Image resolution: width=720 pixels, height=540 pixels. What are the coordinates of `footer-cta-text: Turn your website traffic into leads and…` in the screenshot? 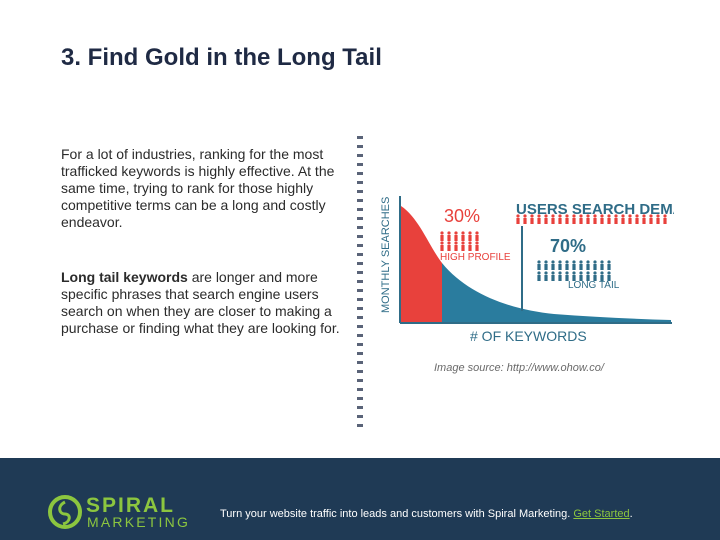 It's located at (426, 514).